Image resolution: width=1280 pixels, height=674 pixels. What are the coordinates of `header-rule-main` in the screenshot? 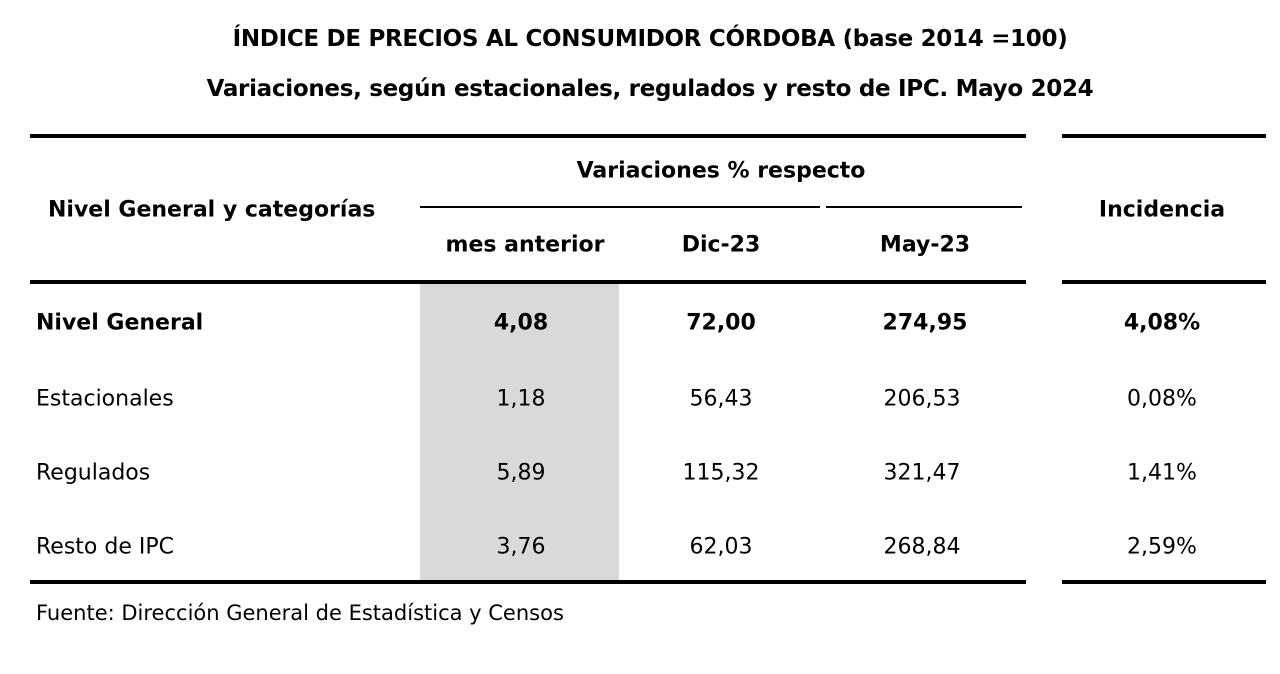 It's located at (528, 282).